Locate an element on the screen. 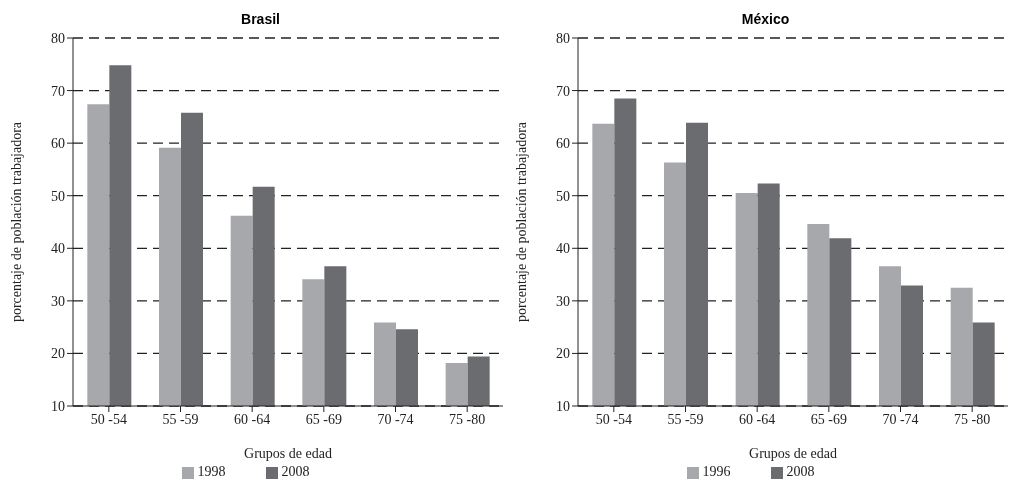  chart-title: México is located at coordinates (765, 19).